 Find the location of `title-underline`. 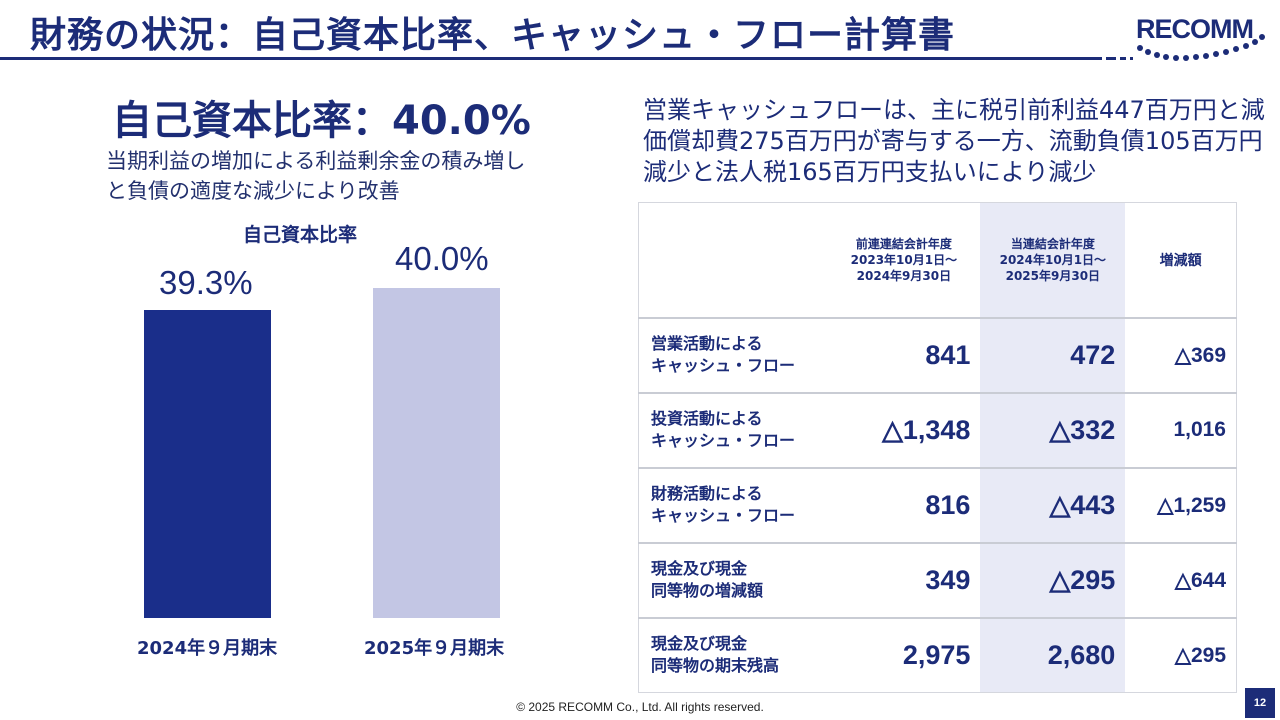

title-underline is located at coordinates (544, 58).